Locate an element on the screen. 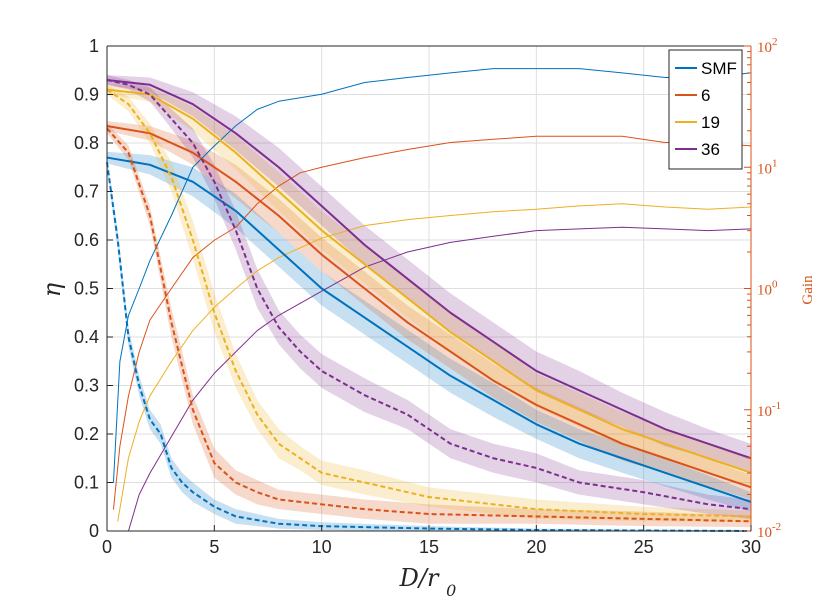 The height and width of the screenshot is (597, 830). y2-tick-label-1: 10⁻¹ is located at coordinates (769, 410).